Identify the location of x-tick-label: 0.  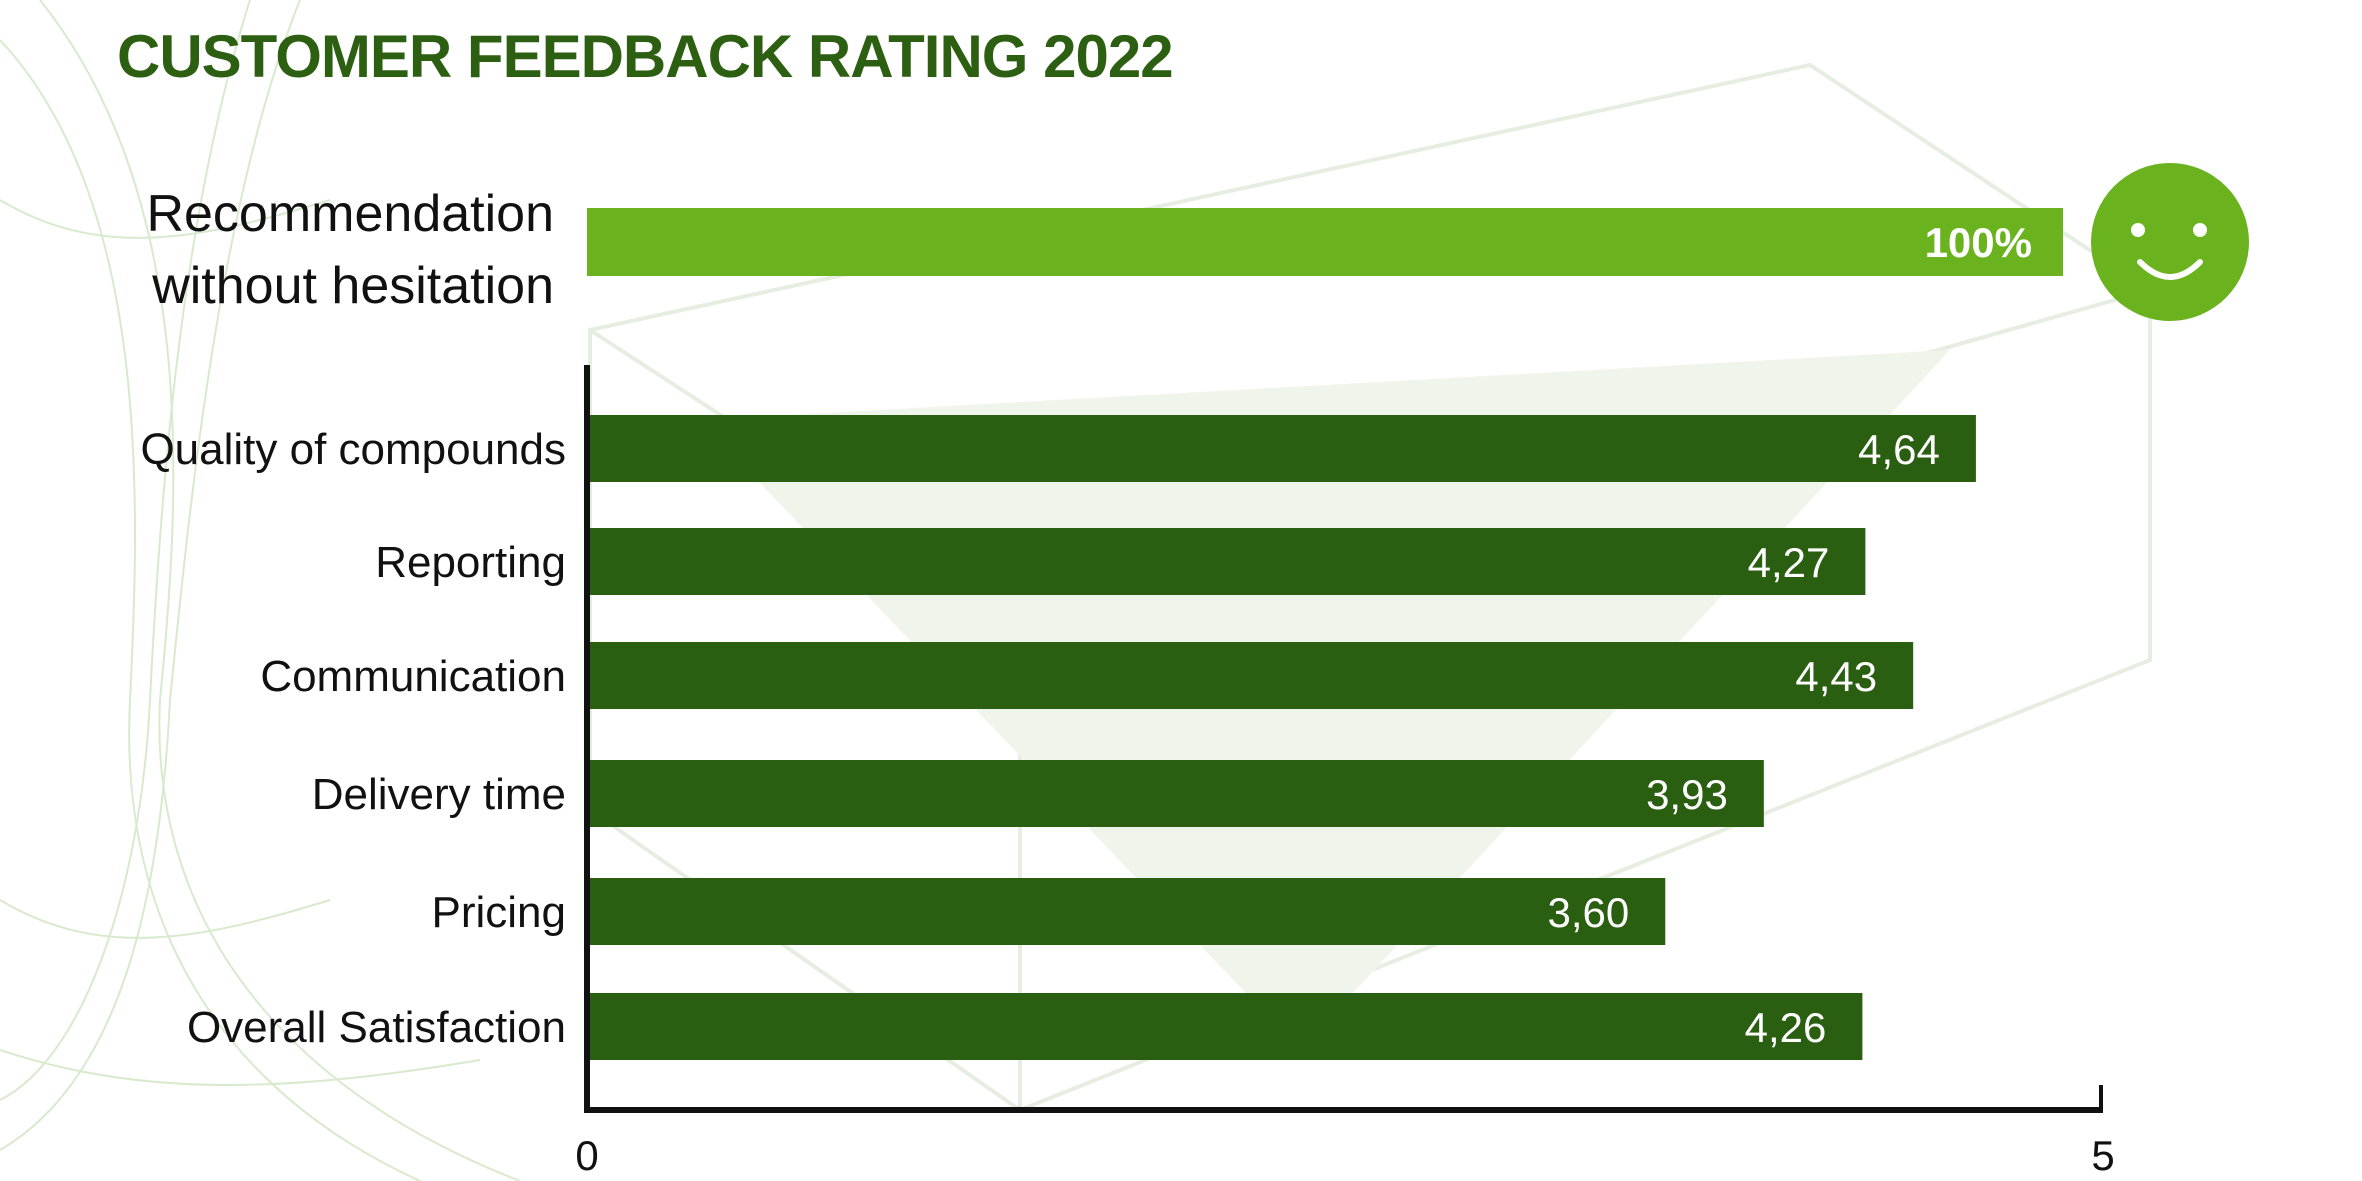
(586, 1155).